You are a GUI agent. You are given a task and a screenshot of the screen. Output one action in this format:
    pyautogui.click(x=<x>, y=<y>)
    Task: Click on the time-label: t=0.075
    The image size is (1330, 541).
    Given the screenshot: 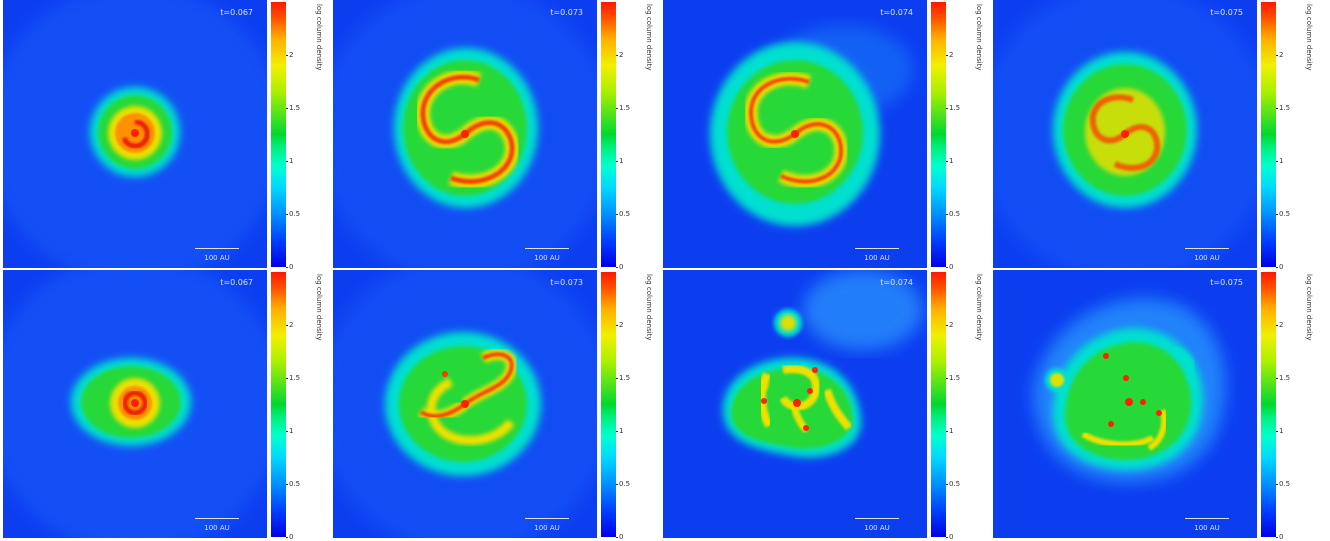 What is the action you would take?
    pyautogui.click(x=1226, y=12)
    